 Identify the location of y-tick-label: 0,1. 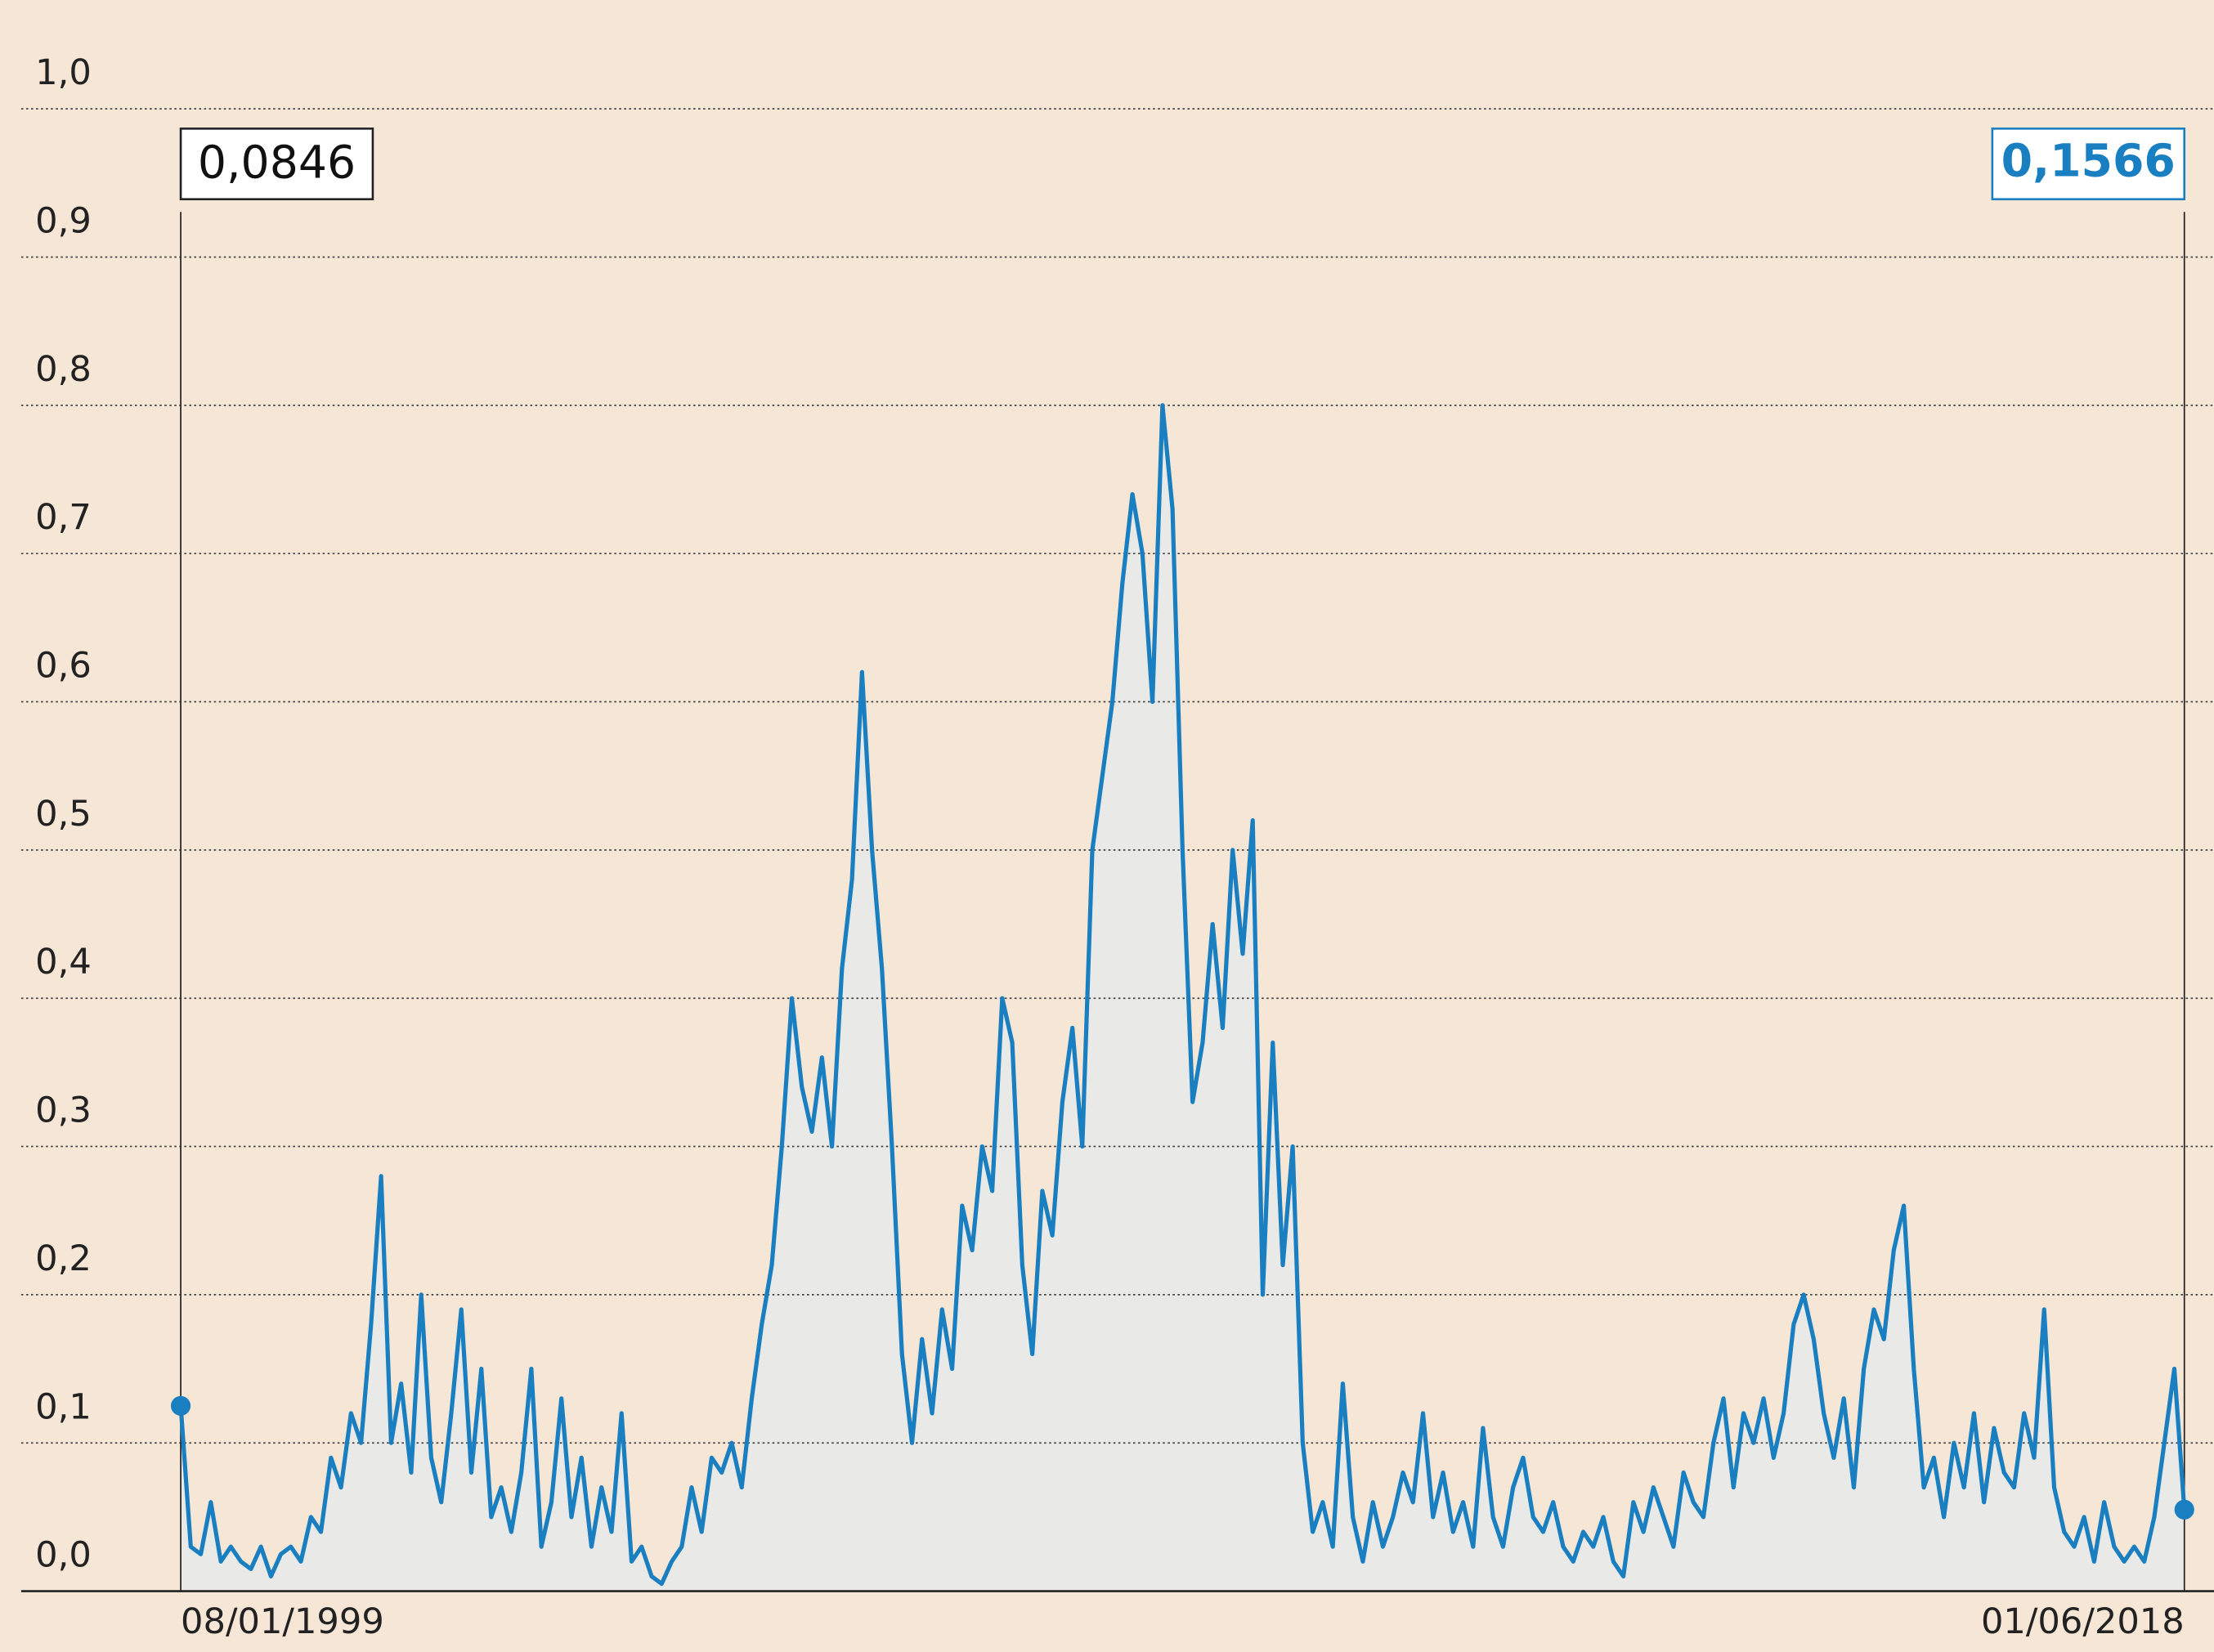
(63, 1406).